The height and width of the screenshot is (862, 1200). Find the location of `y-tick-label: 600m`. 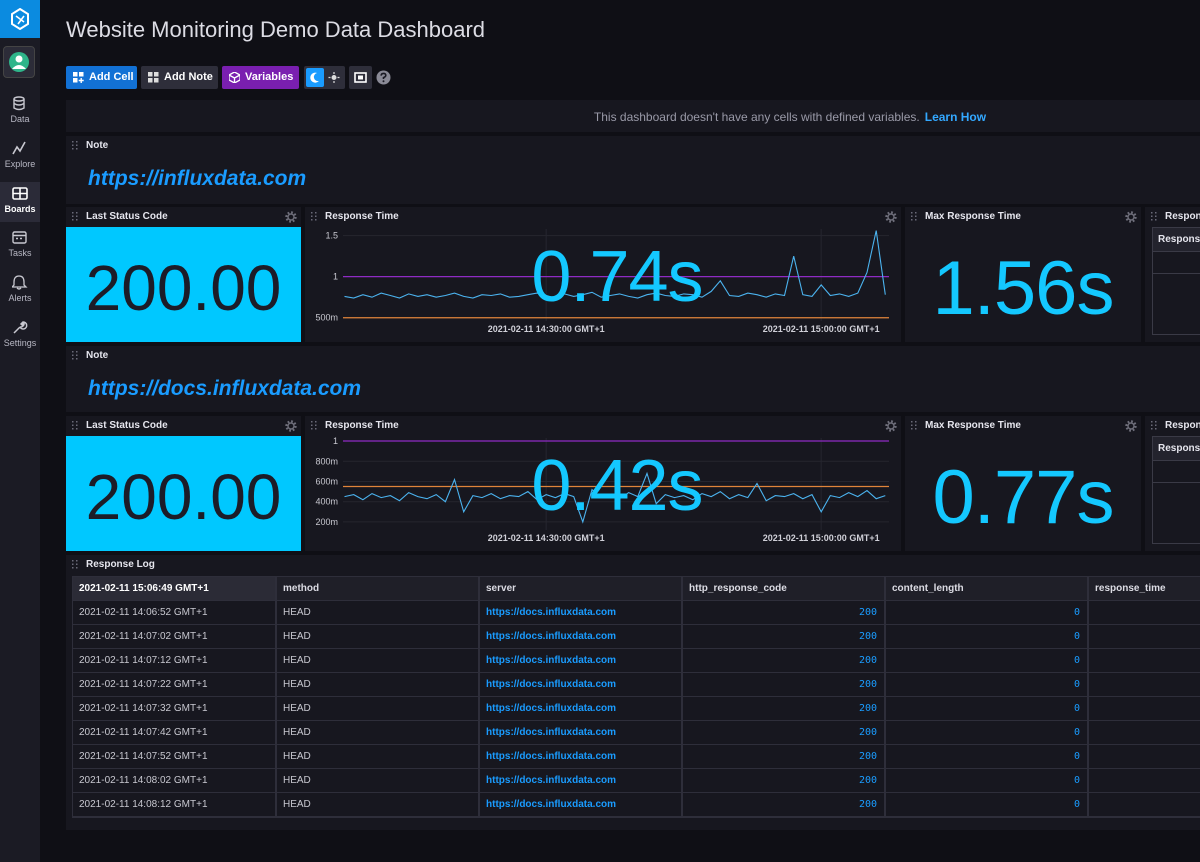

y-tick-label: 600m is located at coordinates (326, 481).